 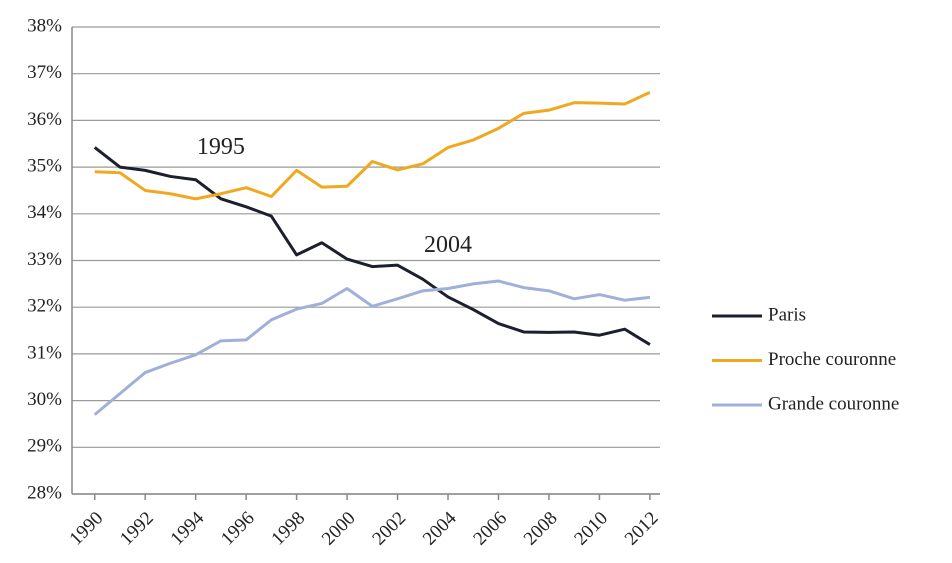 What do you see at coordinates (440, 528) in the screenshot?
I see `x-tick-label: 2004` at bounding box center [440, 528].